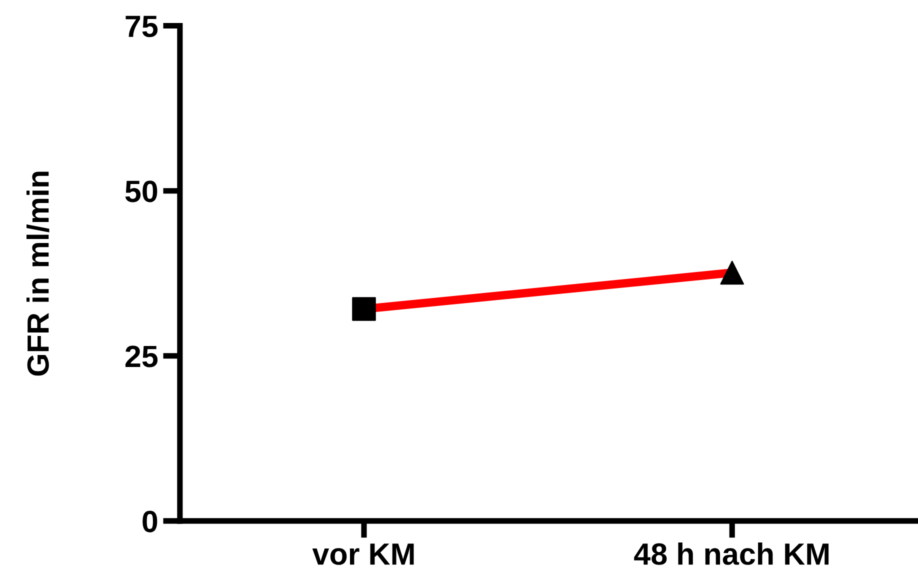  I want to click on y-tick-label: 75, so click(142, 27).